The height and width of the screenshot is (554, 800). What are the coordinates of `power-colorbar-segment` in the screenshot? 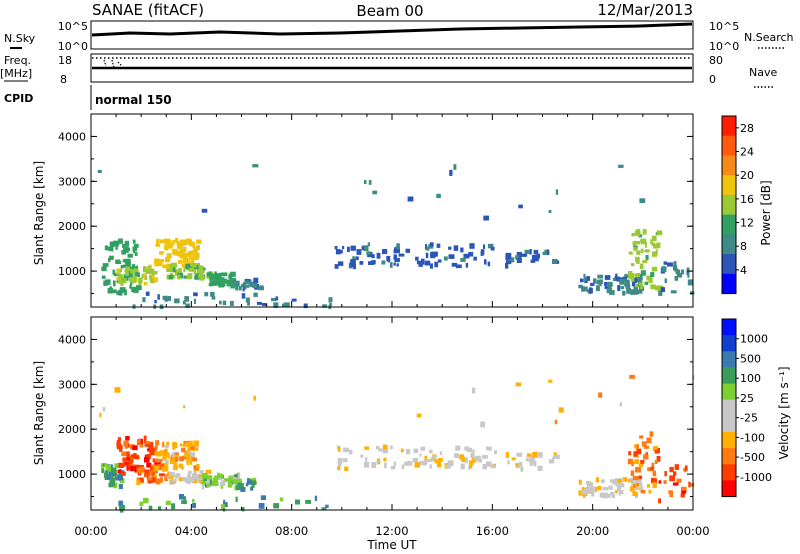 It's located at (729, 185).